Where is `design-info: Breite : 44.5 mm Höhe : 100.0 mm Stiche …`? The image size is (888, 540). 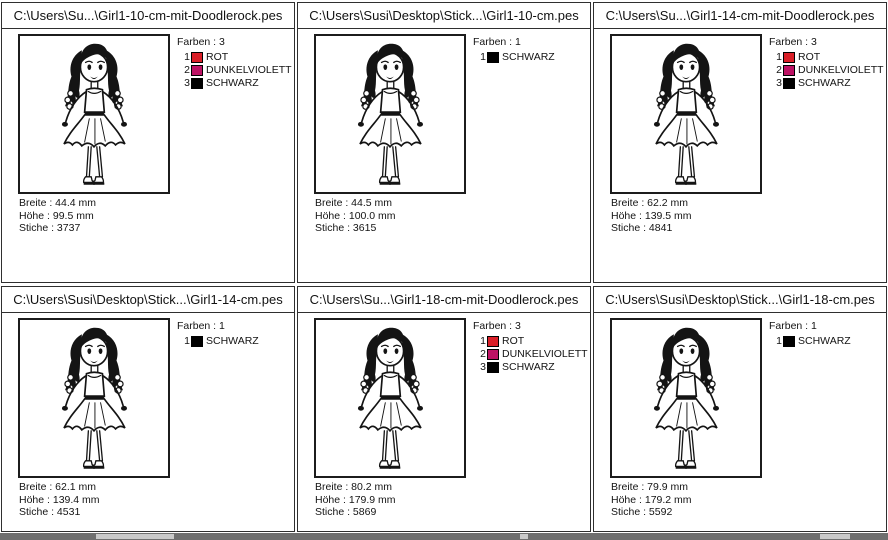
design-info: Breite : 44.5 mm Höhe : 100.0 mm Stiche … is located at coordinates (452, 216).